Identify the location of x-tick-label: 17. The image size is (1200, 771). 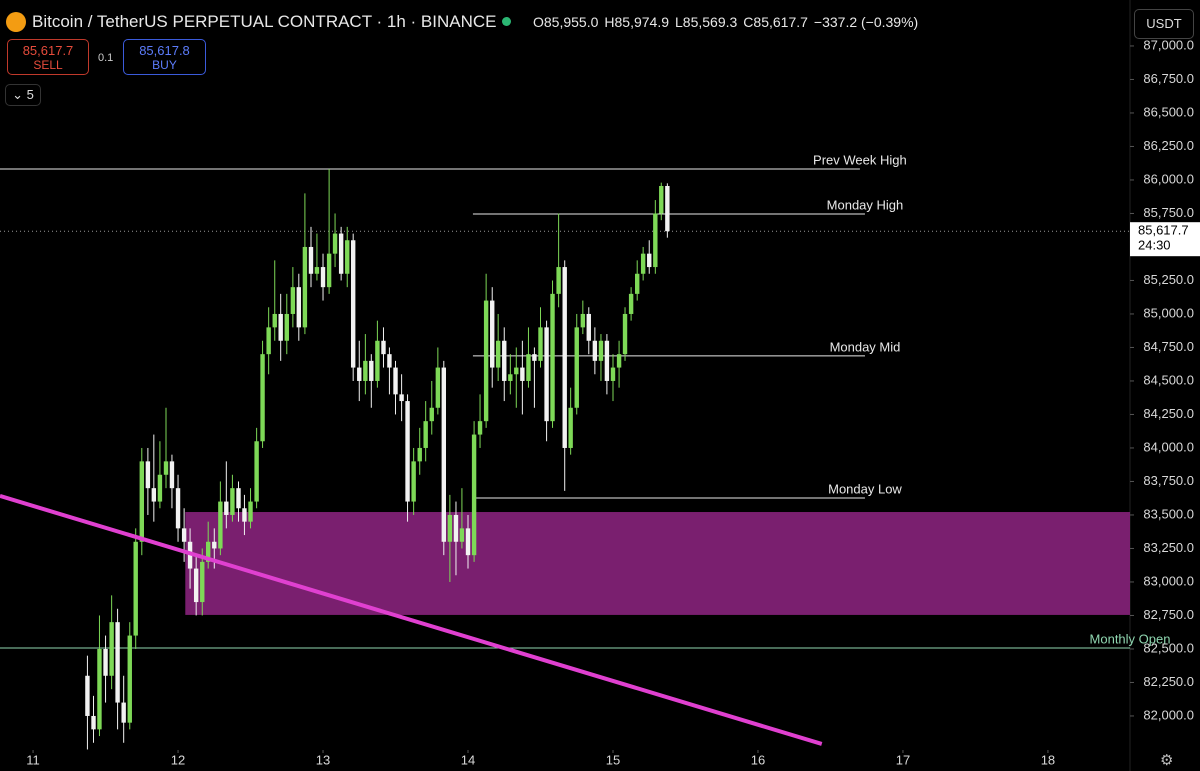
(903, 759).